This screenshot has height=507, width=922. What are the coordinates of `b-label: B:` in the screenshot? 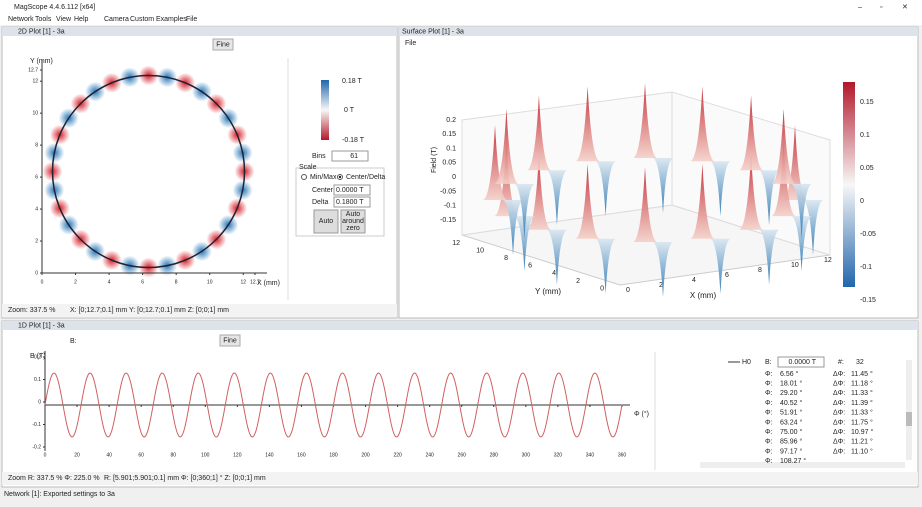 It's located at (768, 362).